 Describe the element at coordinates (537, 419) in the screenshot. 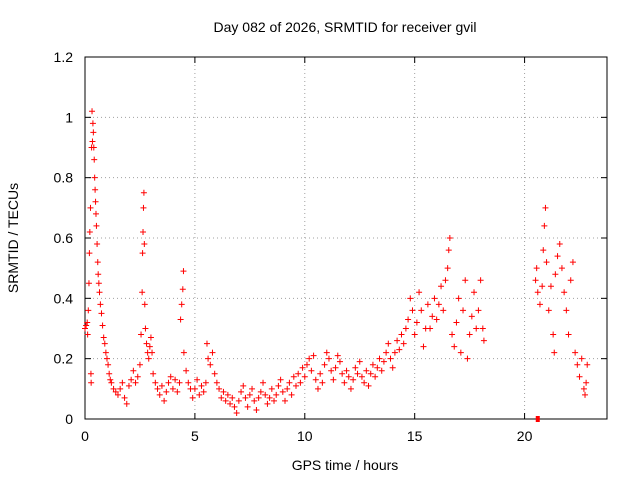

I see `outlier-point` at that location.